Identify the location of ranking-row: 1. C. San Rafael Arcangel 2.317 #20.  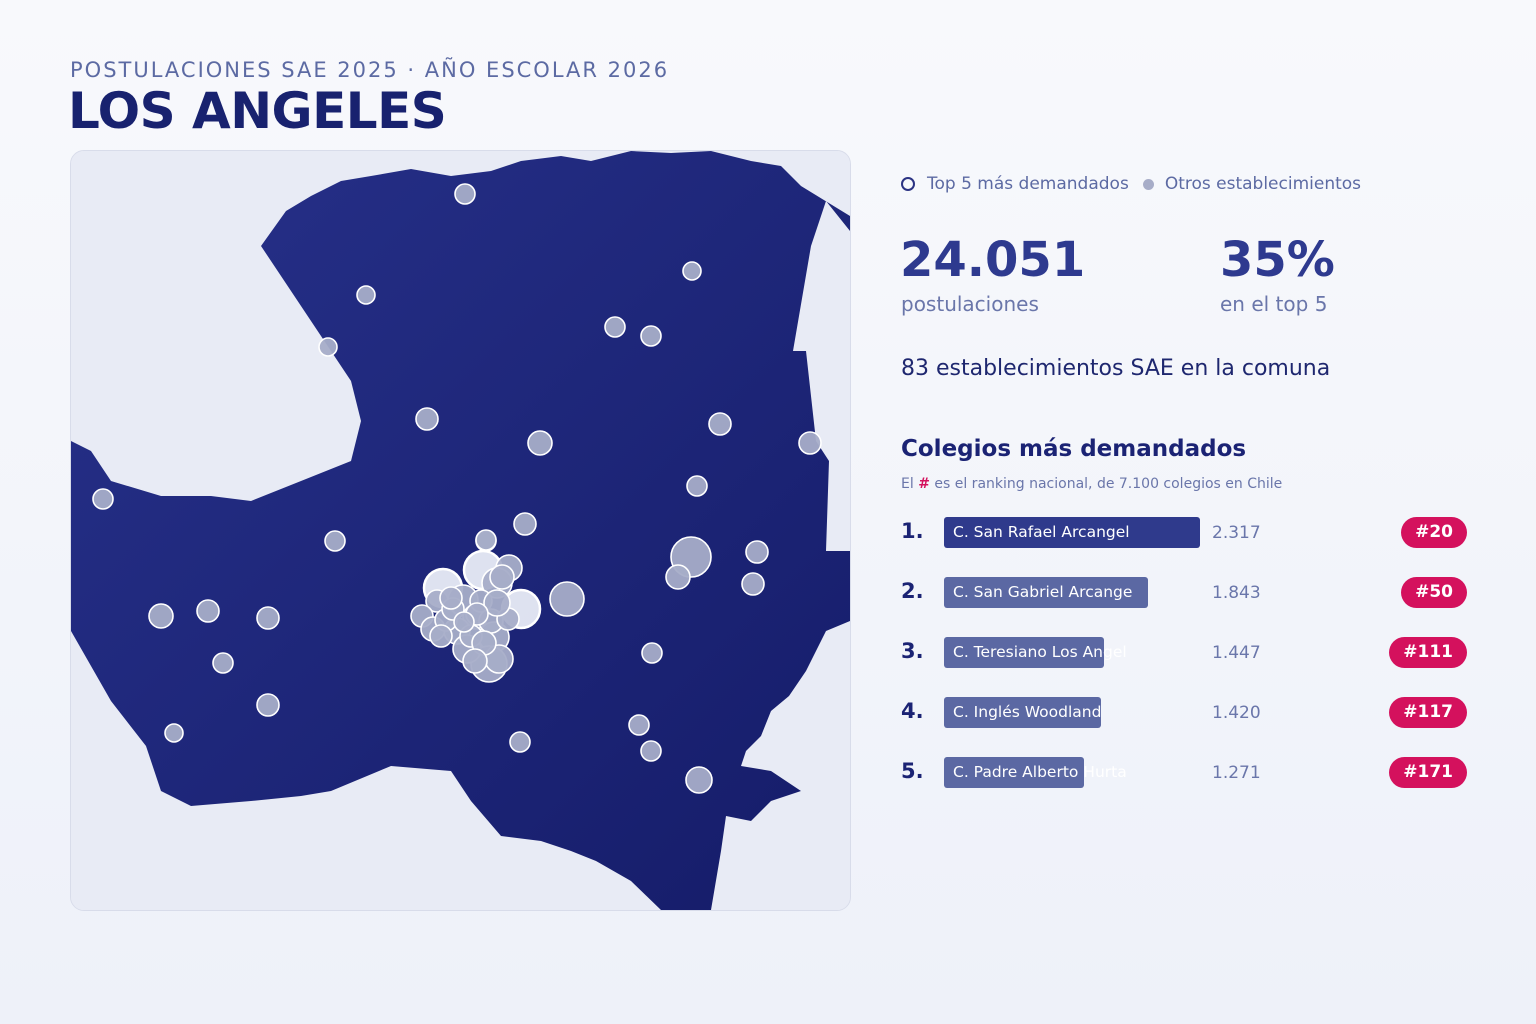
(1184, 533).